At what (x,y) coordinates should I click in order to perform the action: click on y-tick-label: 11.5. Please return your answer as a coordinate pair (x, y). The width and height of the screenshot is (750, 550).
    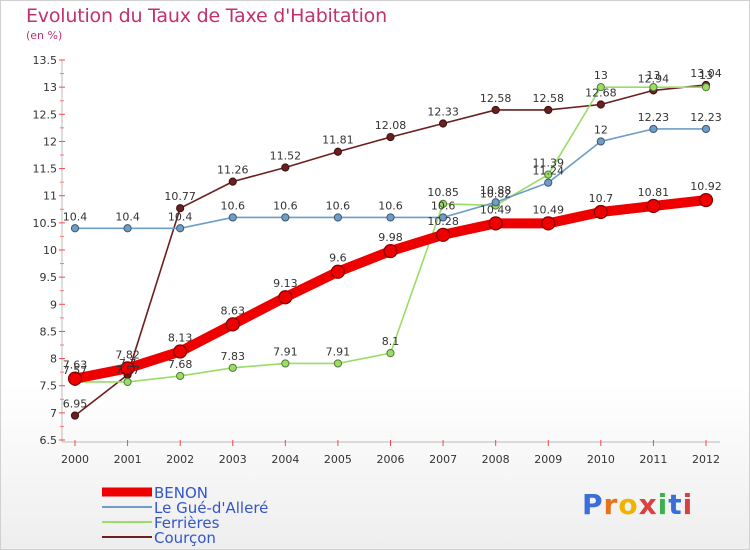
    Looking at the image, I should click on (45, 169).